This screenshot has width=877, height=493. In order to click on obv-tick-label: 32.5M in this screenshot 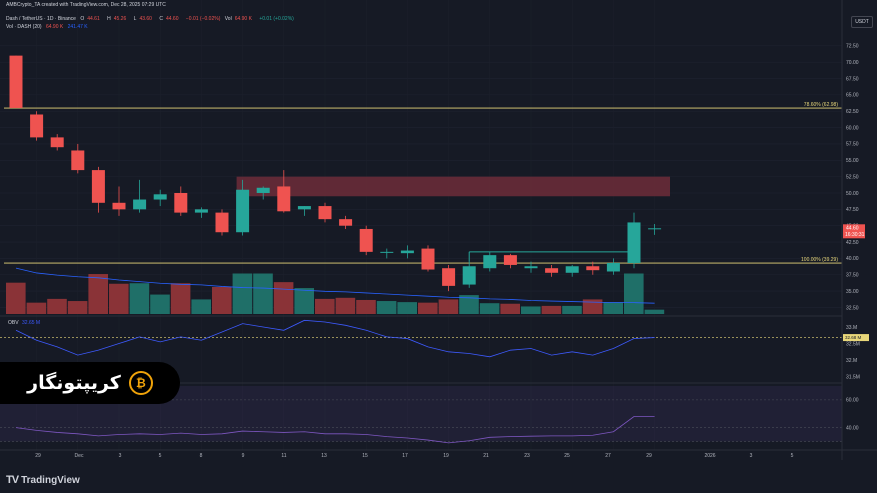, I will do `click(853, 344)`.